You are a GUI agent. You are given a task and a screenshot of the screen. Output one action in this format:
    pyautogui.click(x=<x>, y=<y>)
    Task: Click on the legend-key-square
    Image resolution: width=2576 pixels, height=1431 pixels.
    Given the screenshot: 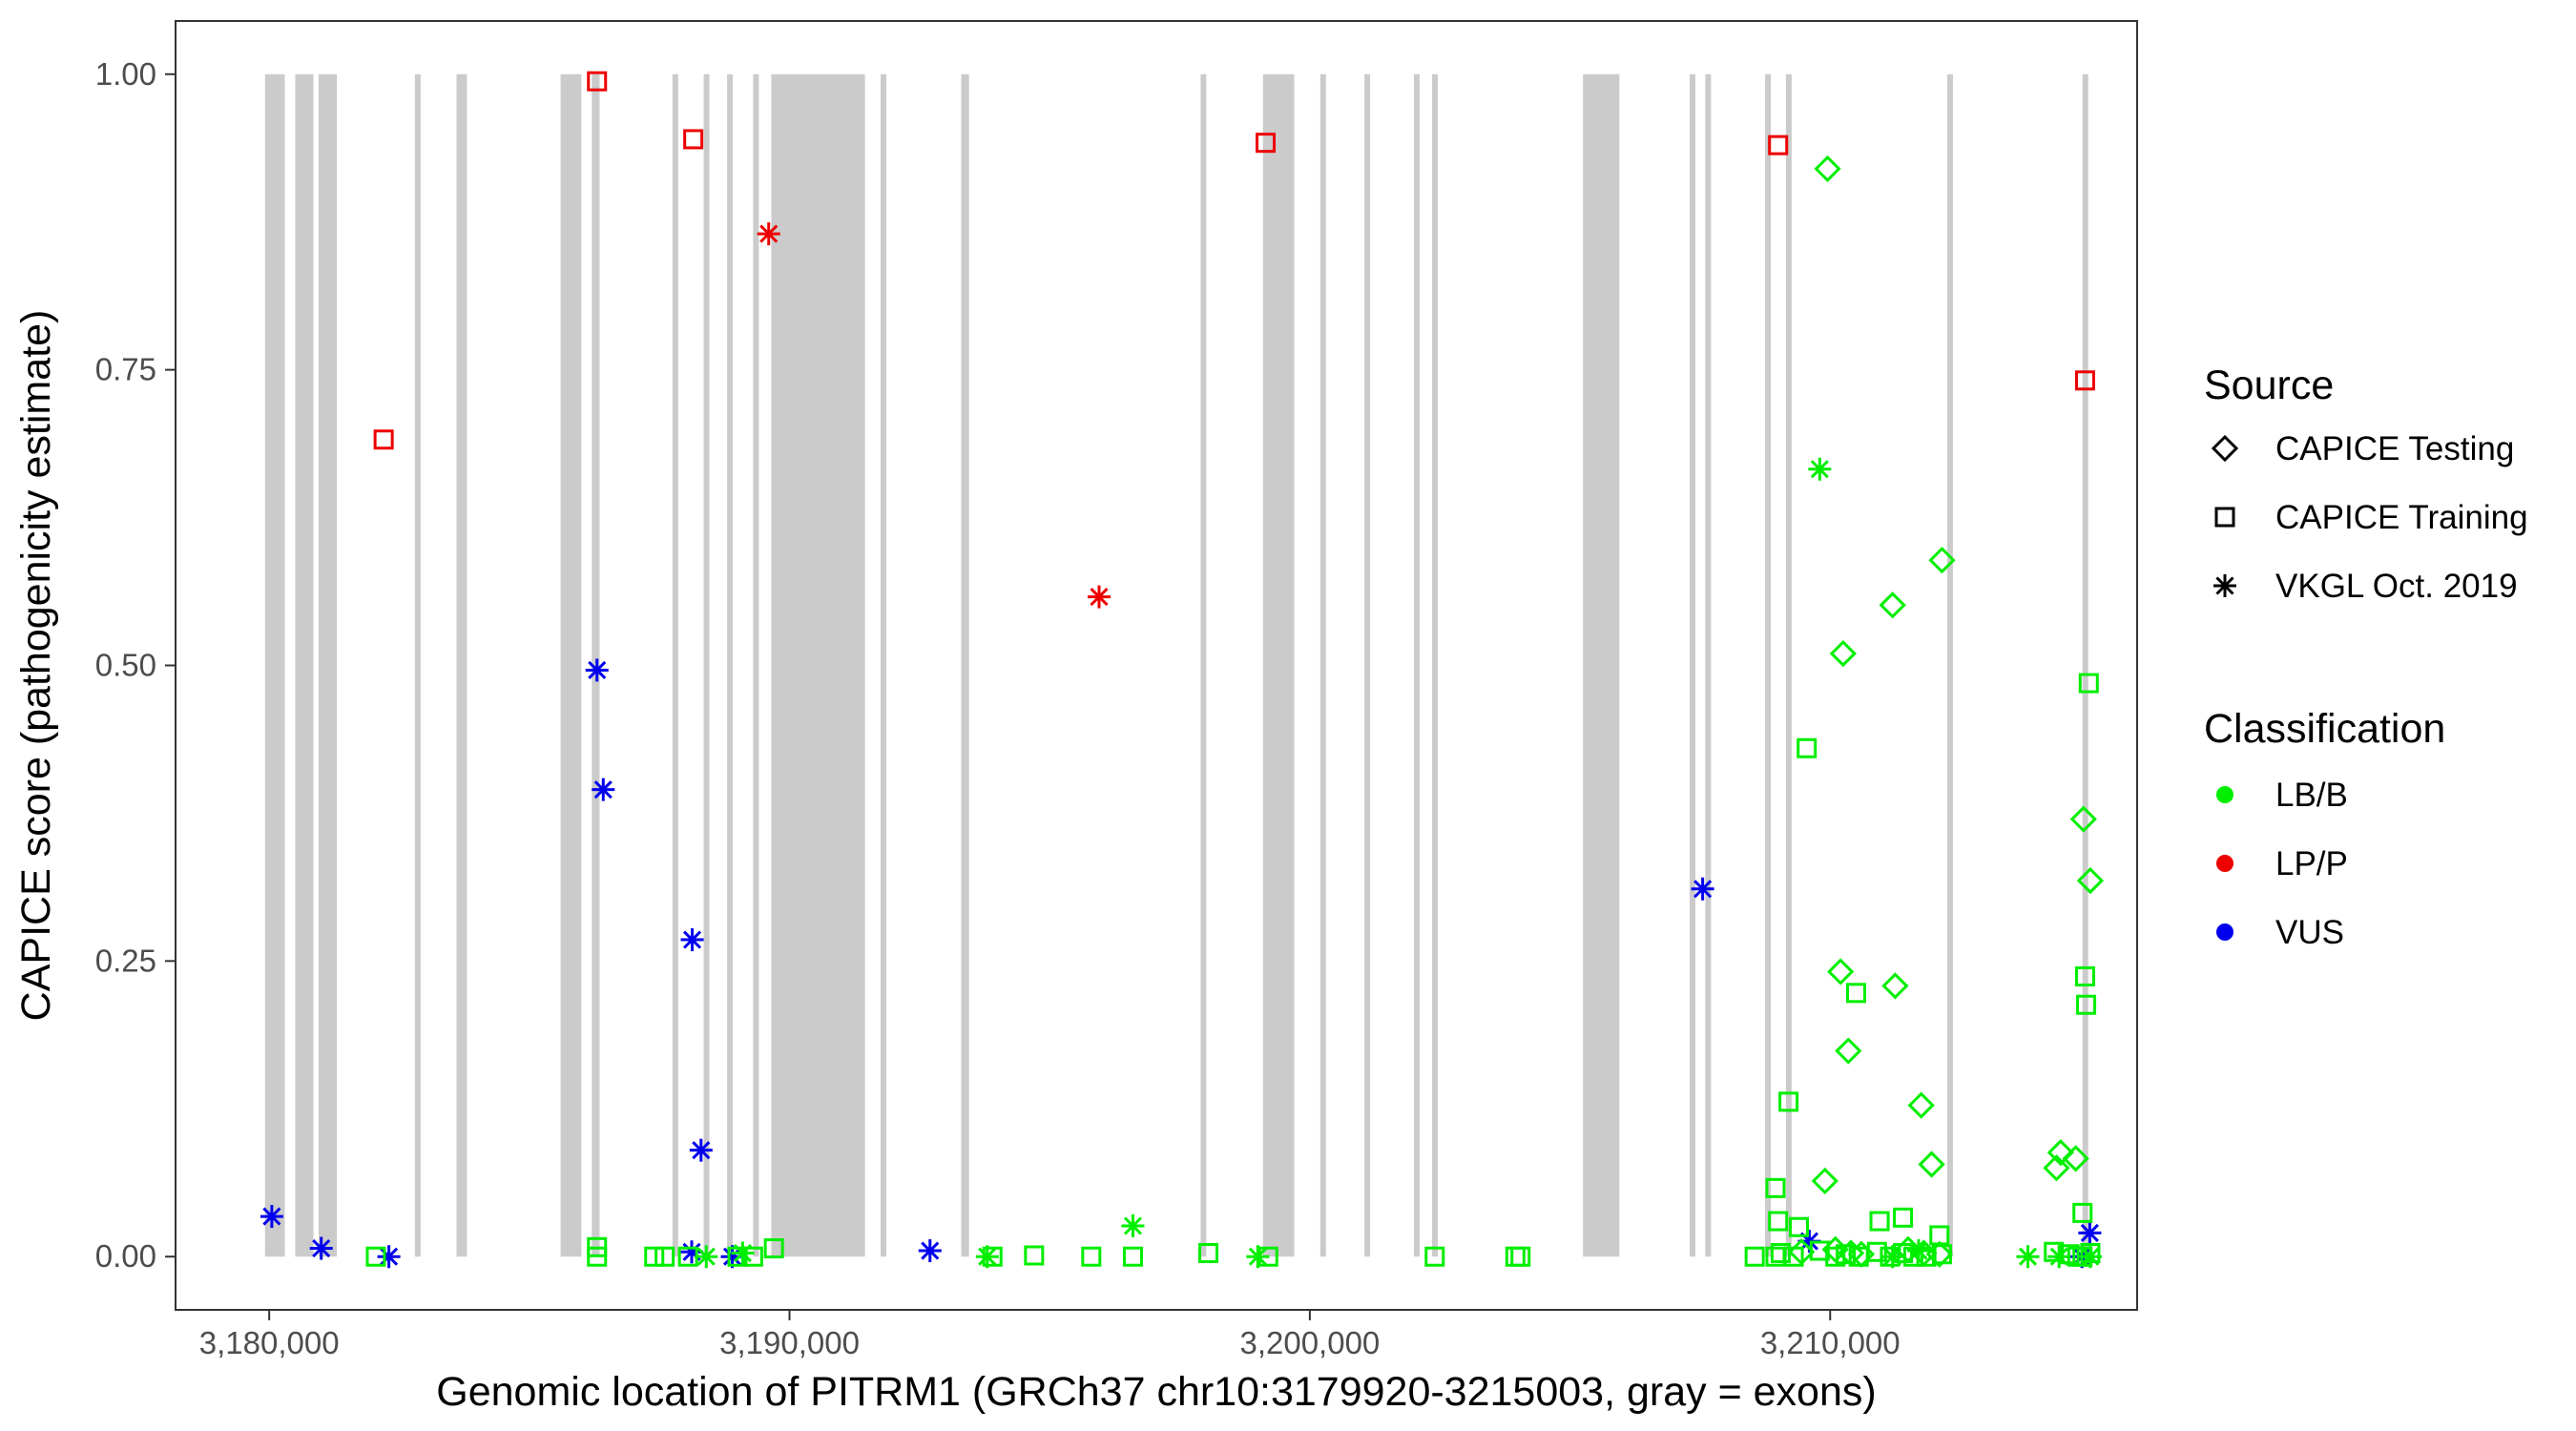 What is the action you would take?
    pyautogui.click(x=2224, y=517)
    